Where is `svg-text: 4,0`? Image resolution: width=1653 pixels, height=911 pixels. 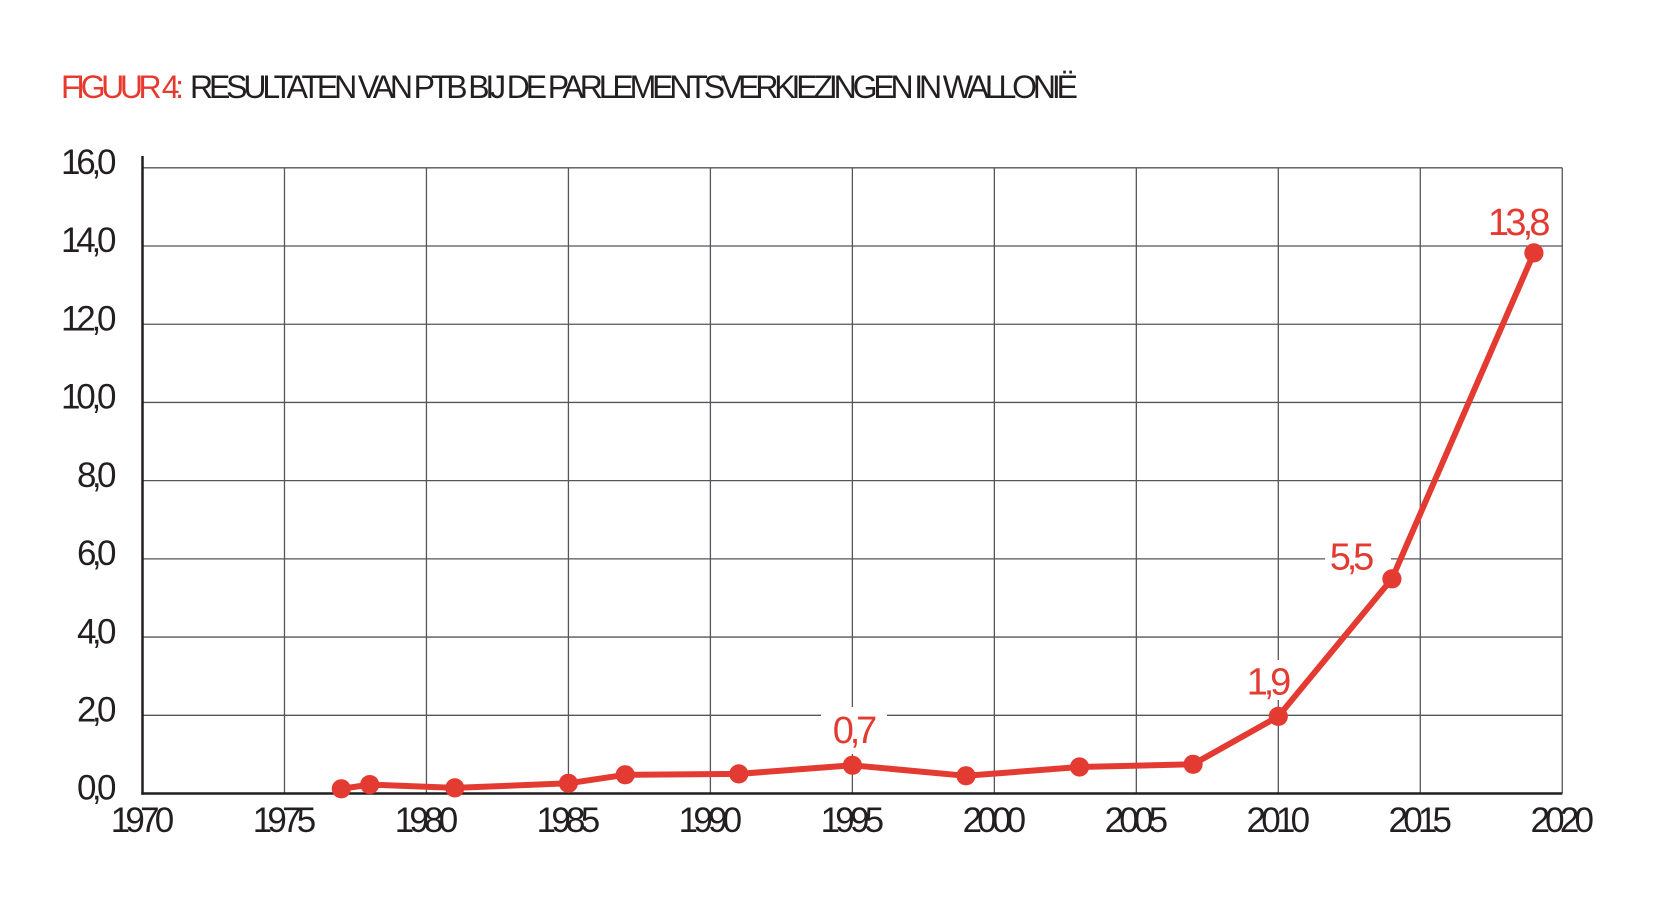 svg-text: 4,0 is located at coordinates (97, 631).